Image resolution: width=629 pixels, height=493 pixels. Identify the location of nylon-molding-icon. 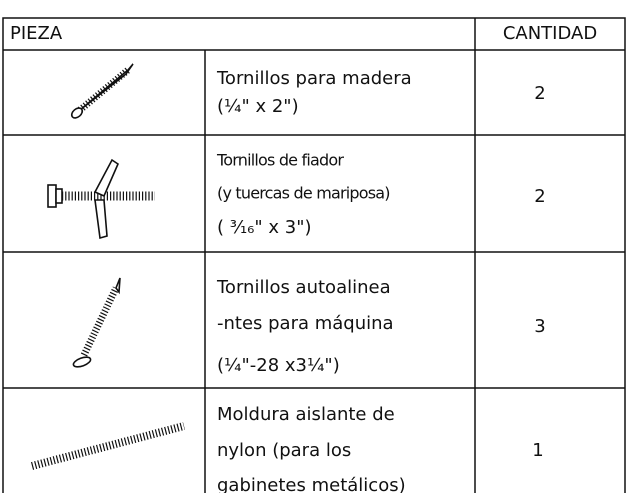
(108, 446).